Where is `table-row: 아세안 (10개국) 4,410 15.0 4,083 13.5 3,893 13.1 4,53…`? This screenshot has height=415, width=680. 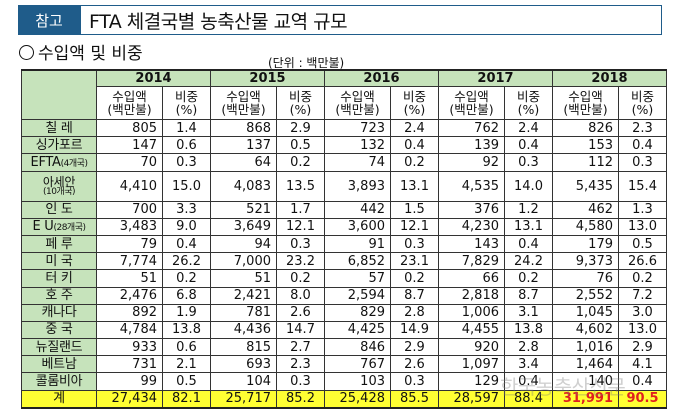
table-row: 아세안 (10개국) 4,410 15.0 4,083 13.5 3,893 13.1 4,53… is located at coordinates (344, 186).